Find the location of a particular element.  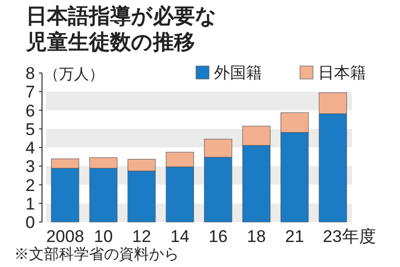

y-tick-label: 2 is located at coordinates (30, 185).